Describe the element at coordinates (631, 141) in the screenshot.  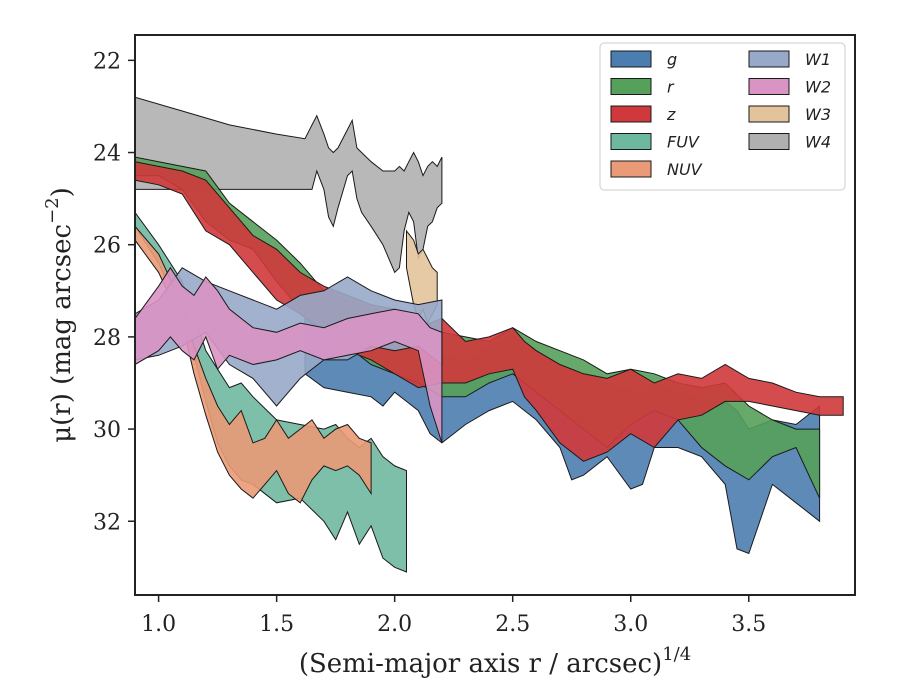
I see `legend-swatch-fuv` at that location.